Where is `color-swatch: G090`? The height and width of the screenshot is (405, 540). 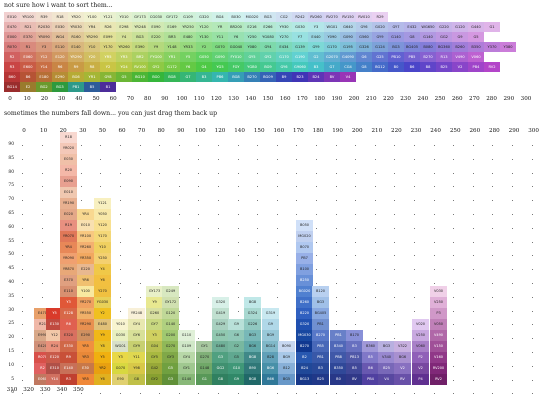 color-swatch: G090 is located at coordinates (348, 37).